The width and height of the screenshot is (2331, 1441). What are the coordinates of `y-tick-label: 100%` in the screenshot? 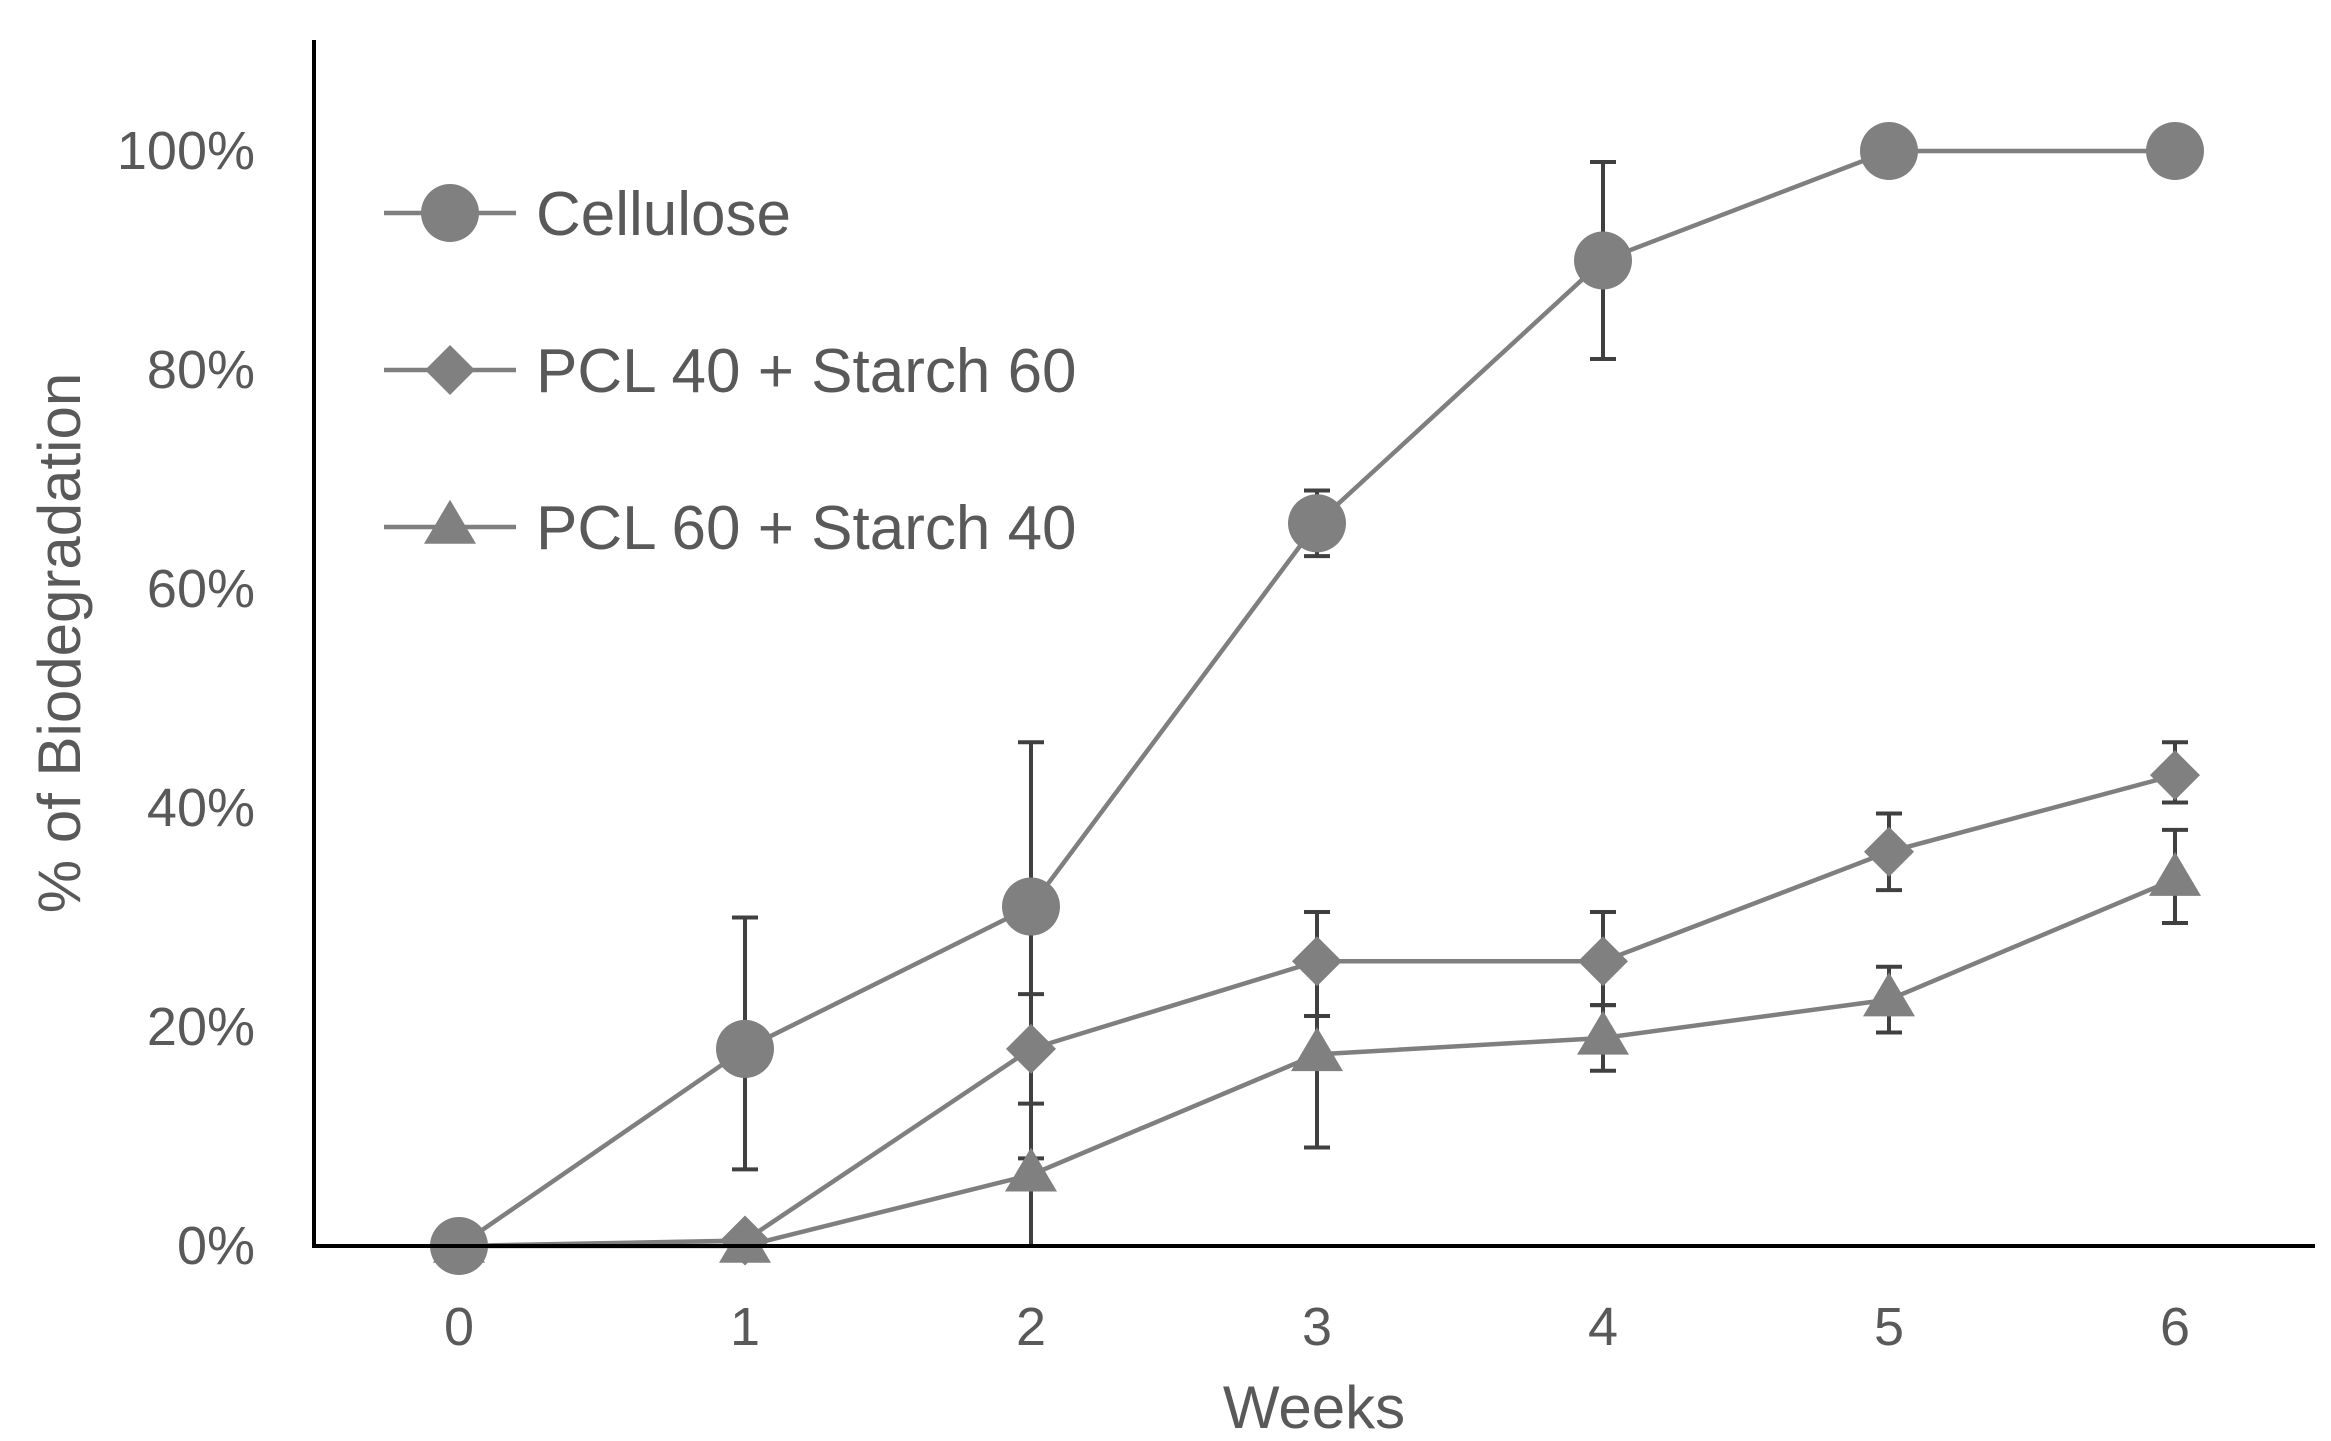 It's located at (186, 151).